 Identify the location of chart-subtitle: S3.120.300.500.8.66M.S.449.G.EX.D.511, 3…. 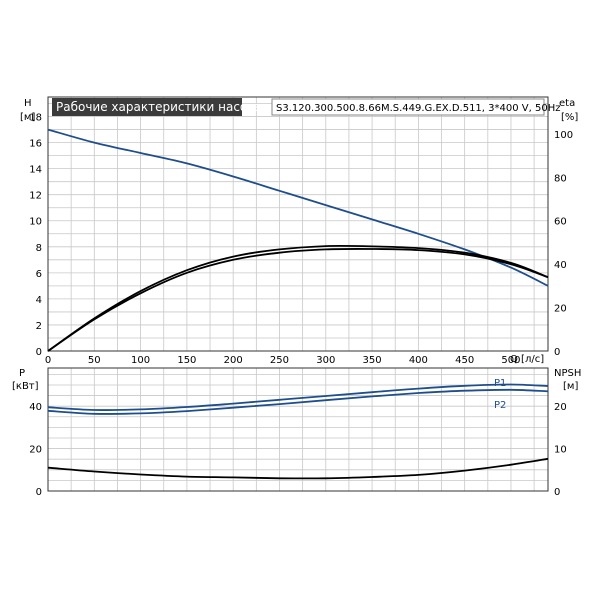
(418, 108).